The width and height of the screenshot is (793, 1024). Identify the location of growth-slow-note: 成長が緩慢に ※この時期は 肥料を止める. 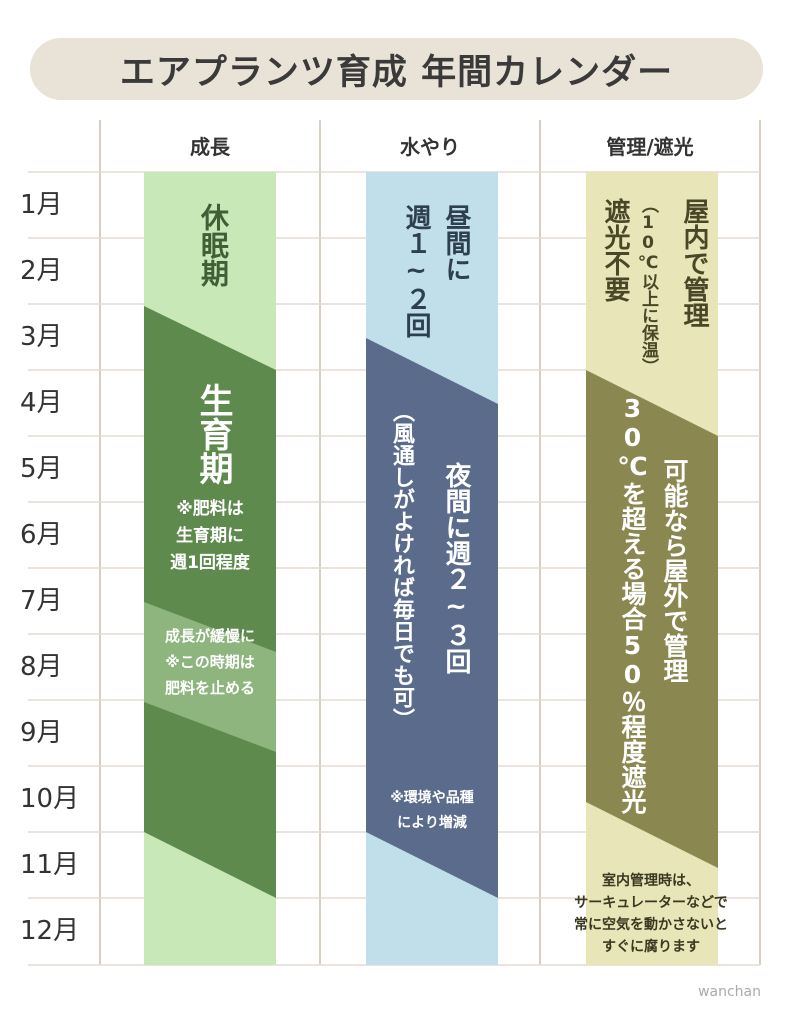
(209, 662).